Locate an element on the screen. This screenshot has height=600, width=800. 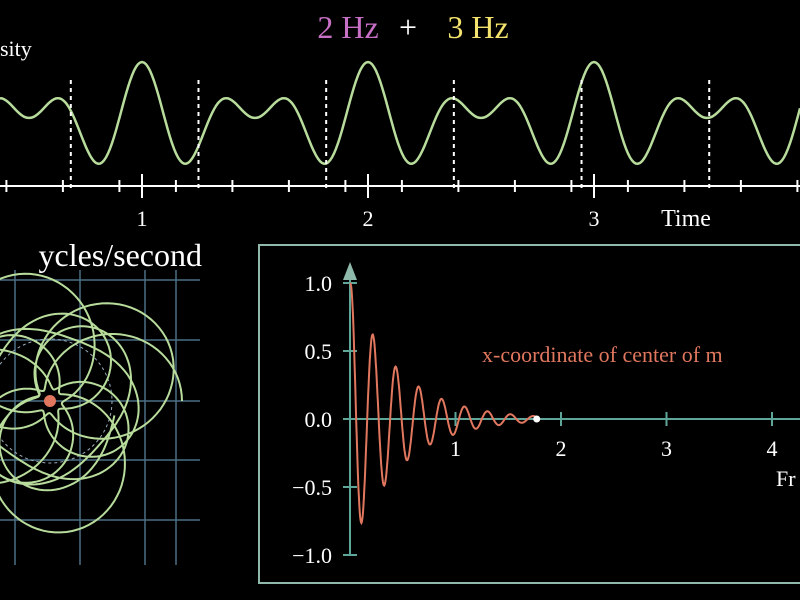
y-tick-label: 0.5 is located at coordinates (319, 351).